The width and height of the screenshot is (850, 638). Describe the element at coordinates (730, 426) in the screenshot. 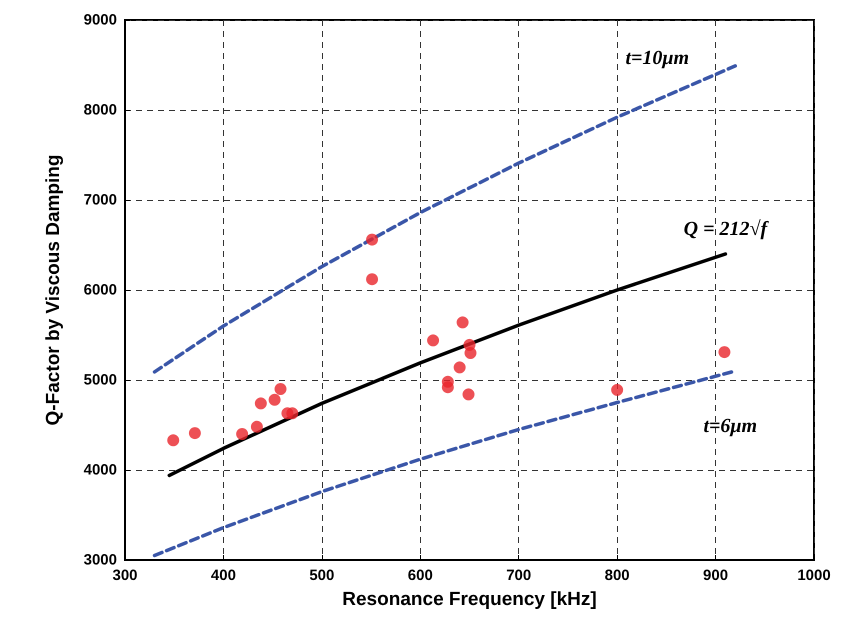

I see `annotation: t=6μm` at that location.